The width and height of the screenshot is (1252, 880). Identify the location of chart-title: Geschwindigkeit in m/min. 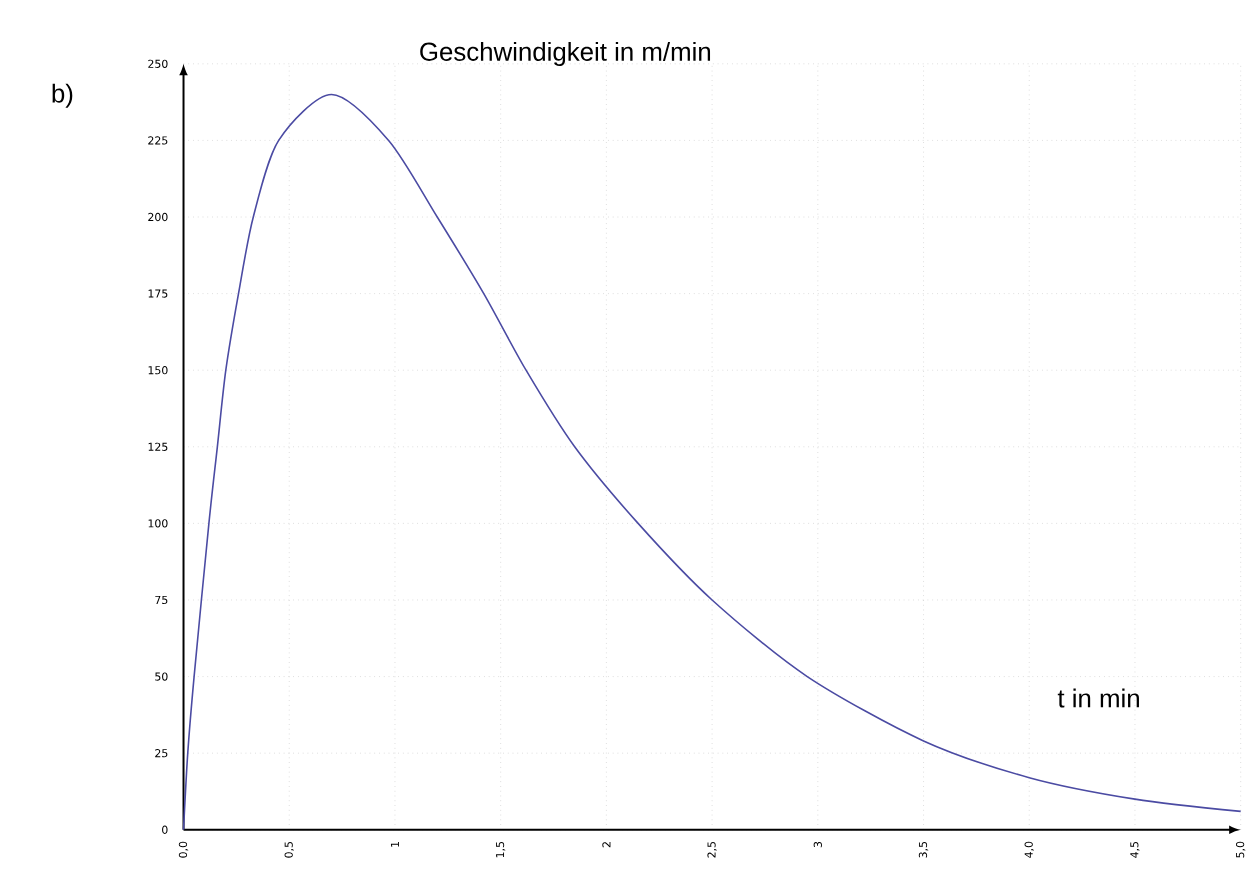
(565, 54).